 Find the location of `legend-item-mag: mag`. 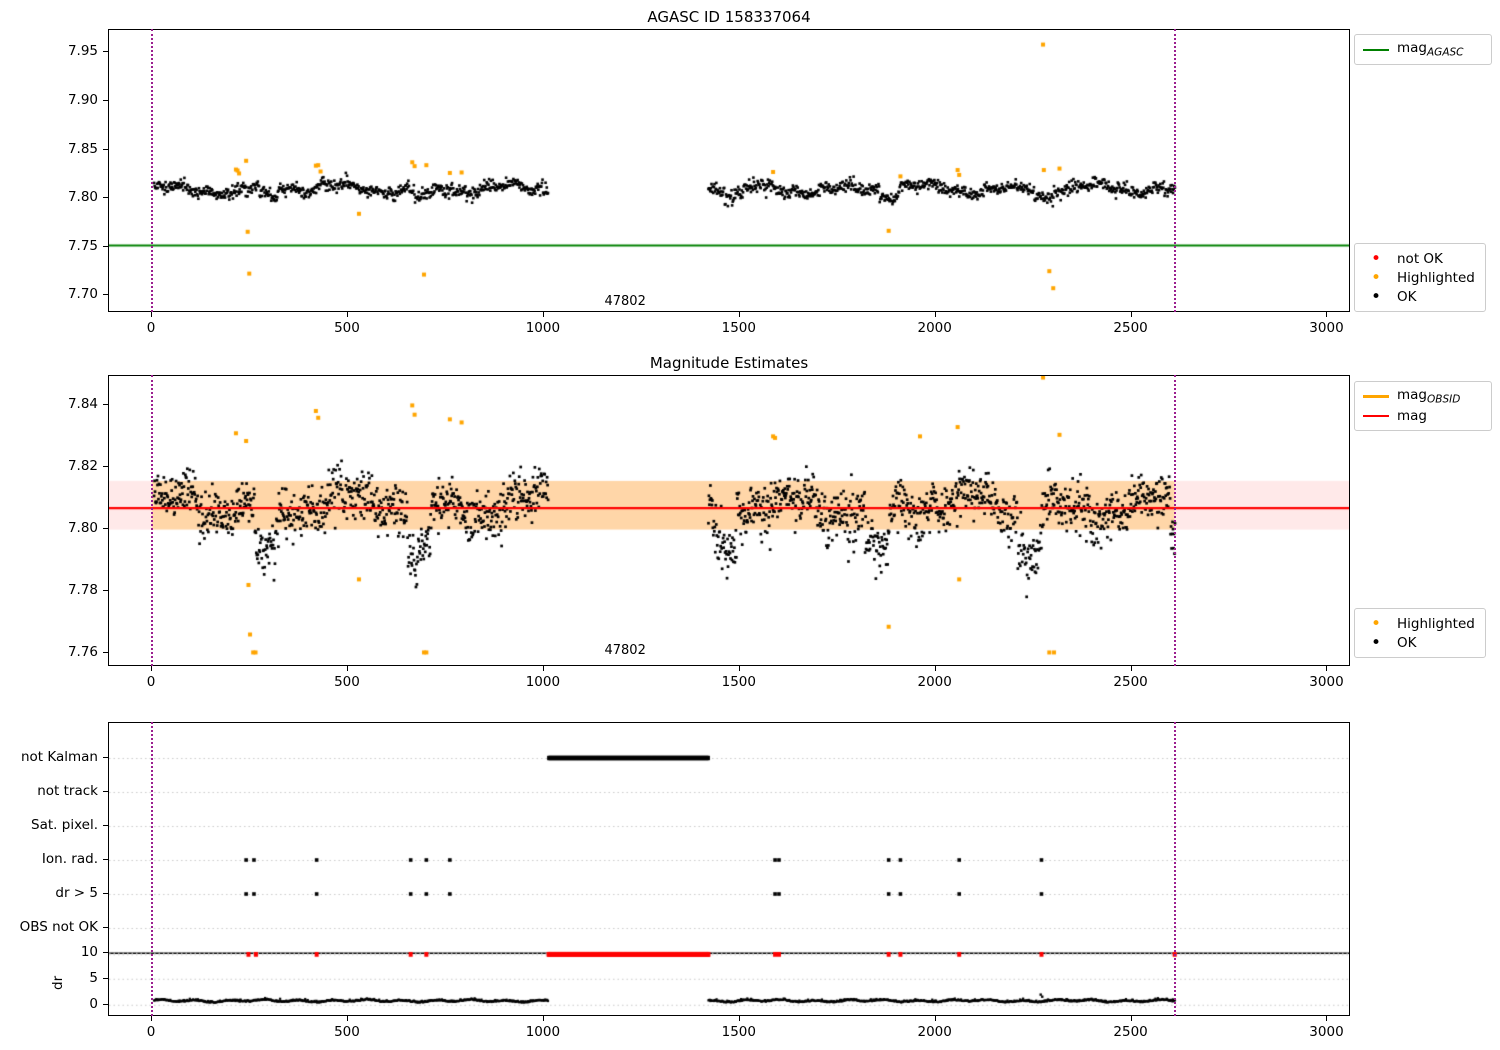

legend-item-mag: mag is located at coordinates (1423, 415).